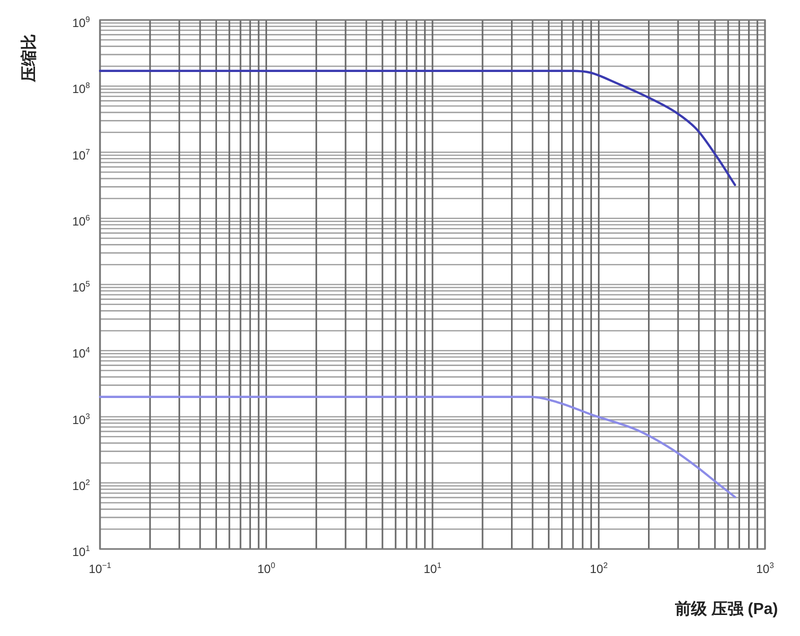 This screenshot has width=800, height=636. Describe the element at coordinates (81, 154) in the screenshot. I see `y-tick-label: 10$^{7}$` at that location.